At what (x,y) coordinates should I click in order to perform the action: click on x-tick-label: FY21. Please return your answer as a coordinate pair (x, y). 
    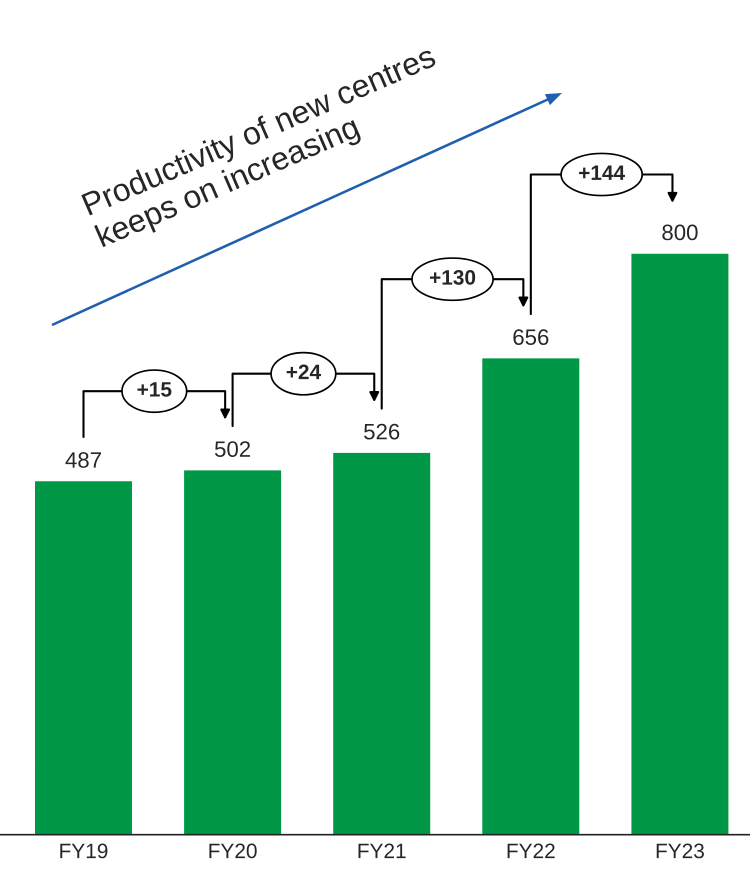
    Looking at the image, I should click on (382, 851).